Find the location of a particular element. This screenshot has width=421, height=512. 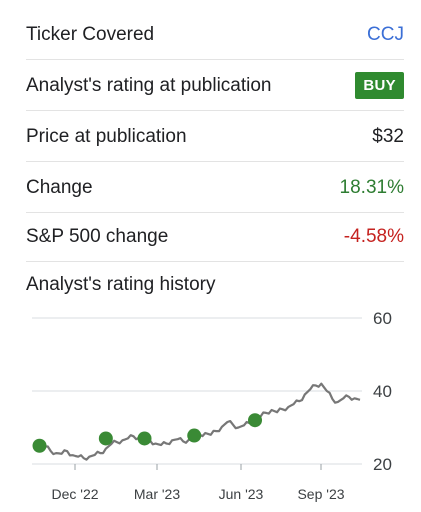

price-line is located at coordinates (197, 421).